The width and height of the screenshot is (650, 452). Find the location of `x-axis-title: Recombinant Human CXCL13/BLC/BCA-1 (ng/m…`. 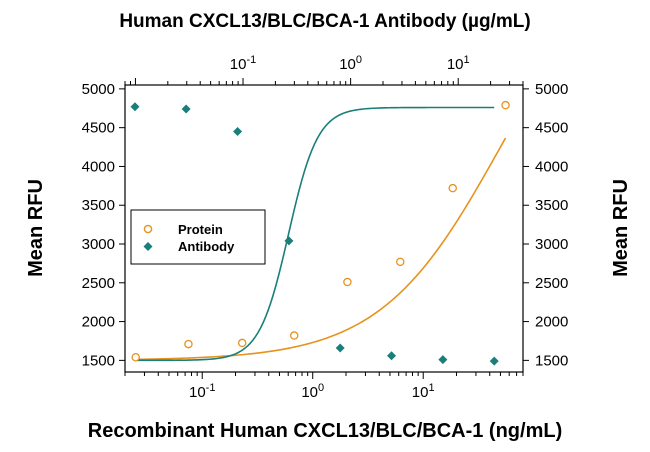

x-axis-title: Recombinant Human CXCL13/BLC/BCA-1 (ng/m… is located at coordinates (325, 431).